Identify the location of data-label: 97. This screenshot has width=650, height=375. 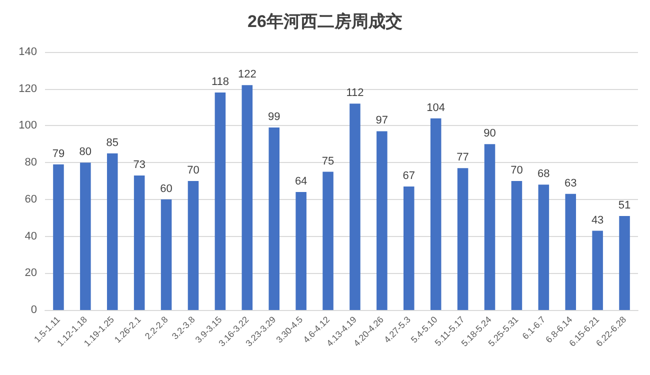
(382, 120).